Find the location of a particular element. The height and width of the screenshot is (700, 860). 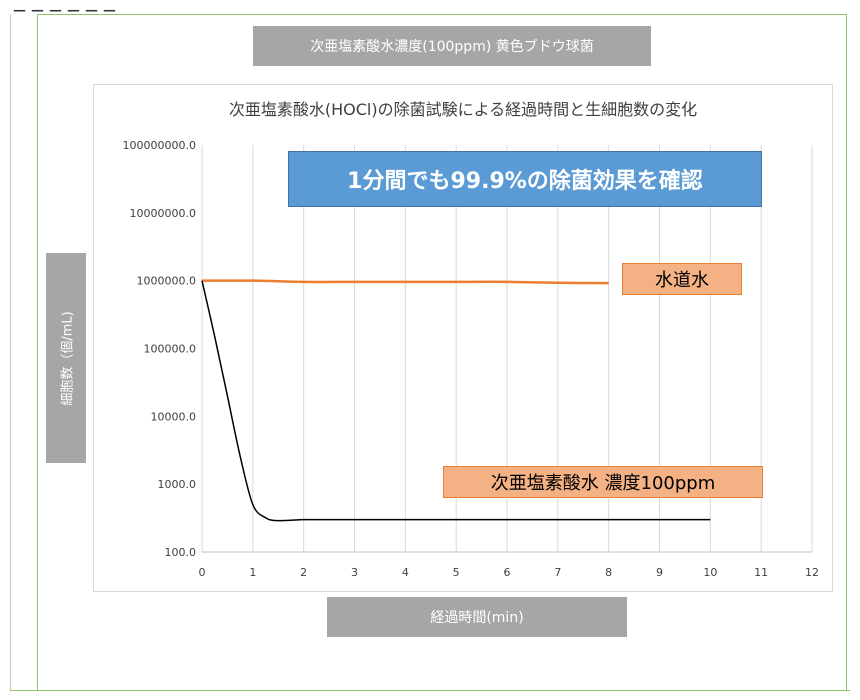

bottom-border is located at coordinates (430, 690).